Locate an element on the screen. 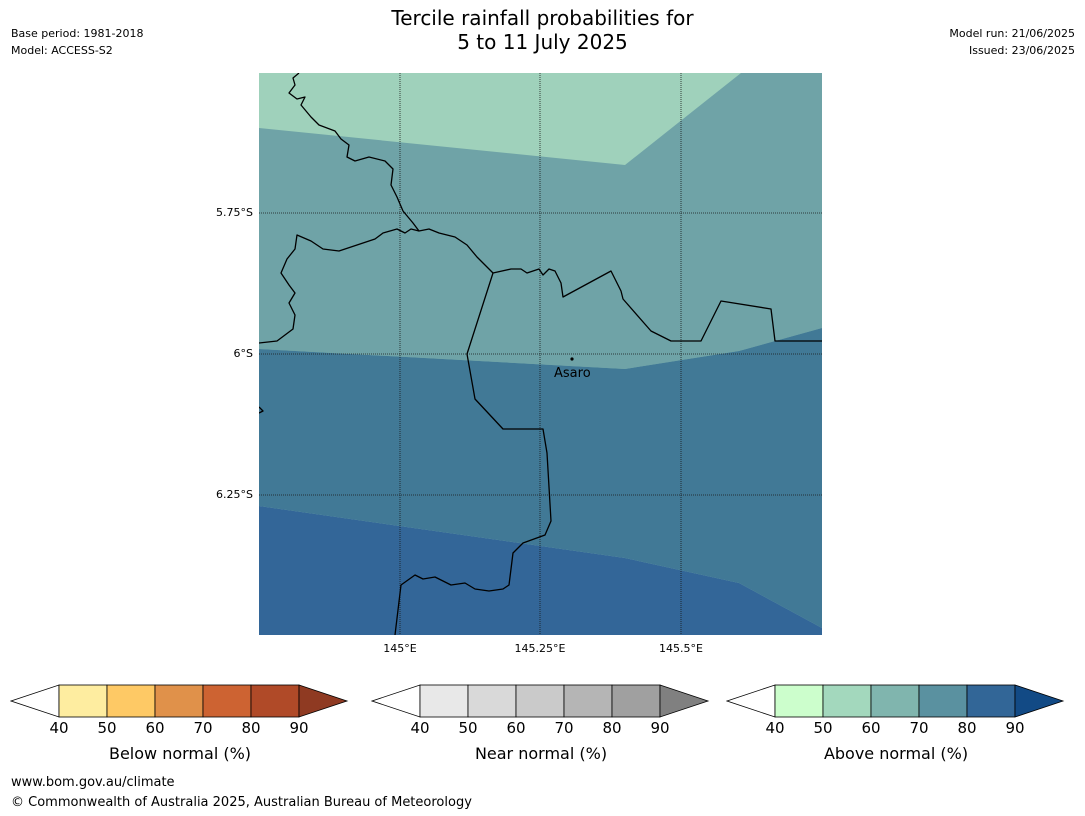 This screenshot has width=1085, height=816. boundary-west-loop is located at coordinates (339, 286).